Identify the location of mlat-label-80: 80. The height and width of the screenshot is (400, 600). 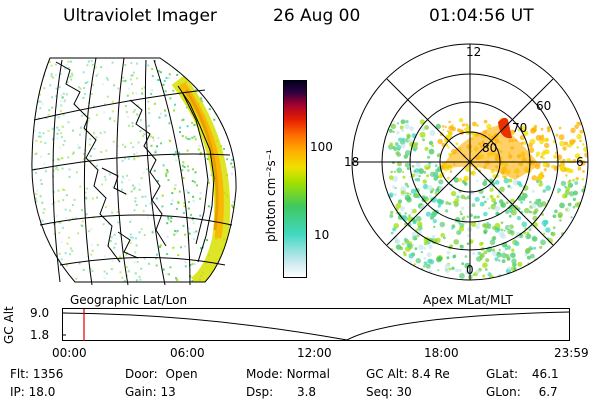
(489, 148).